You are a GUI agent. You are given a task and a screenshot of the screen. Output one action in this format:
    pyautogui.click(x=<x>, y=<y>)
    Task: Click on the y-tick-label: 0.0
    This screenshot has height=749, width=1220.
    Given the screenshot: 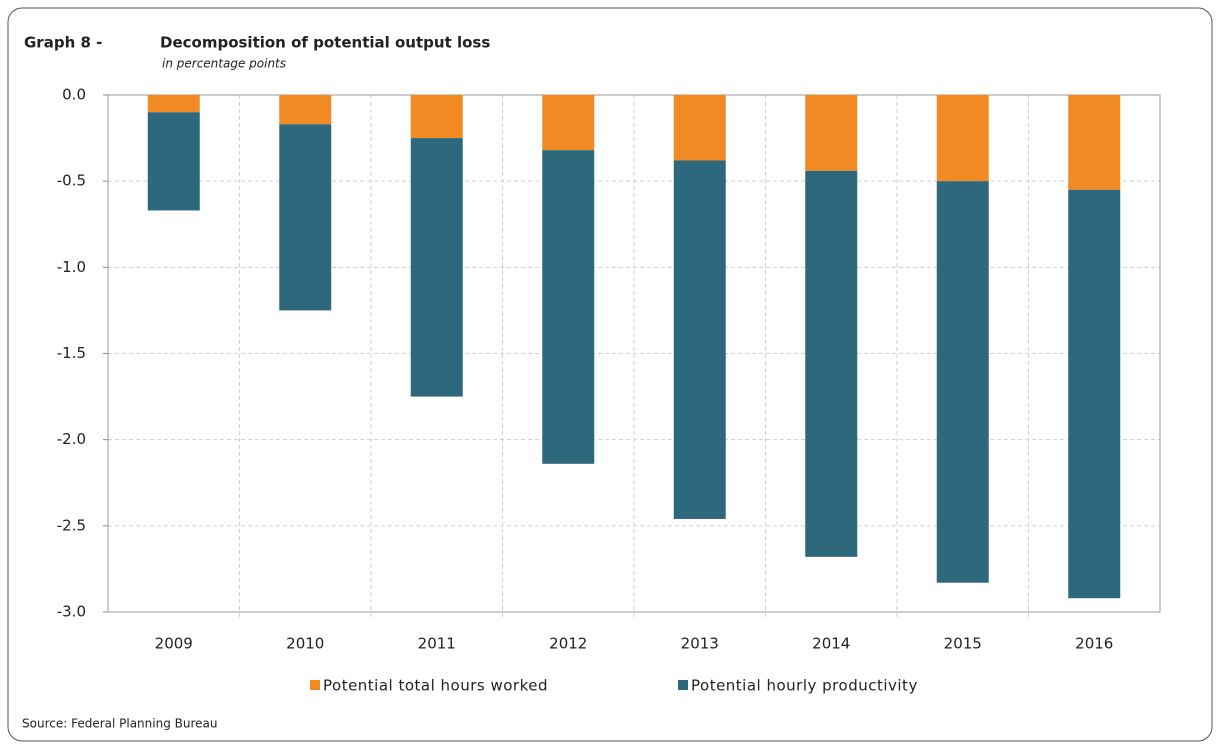 What is the action you would take?
    pyautogui.click(x=74, y=95)
    